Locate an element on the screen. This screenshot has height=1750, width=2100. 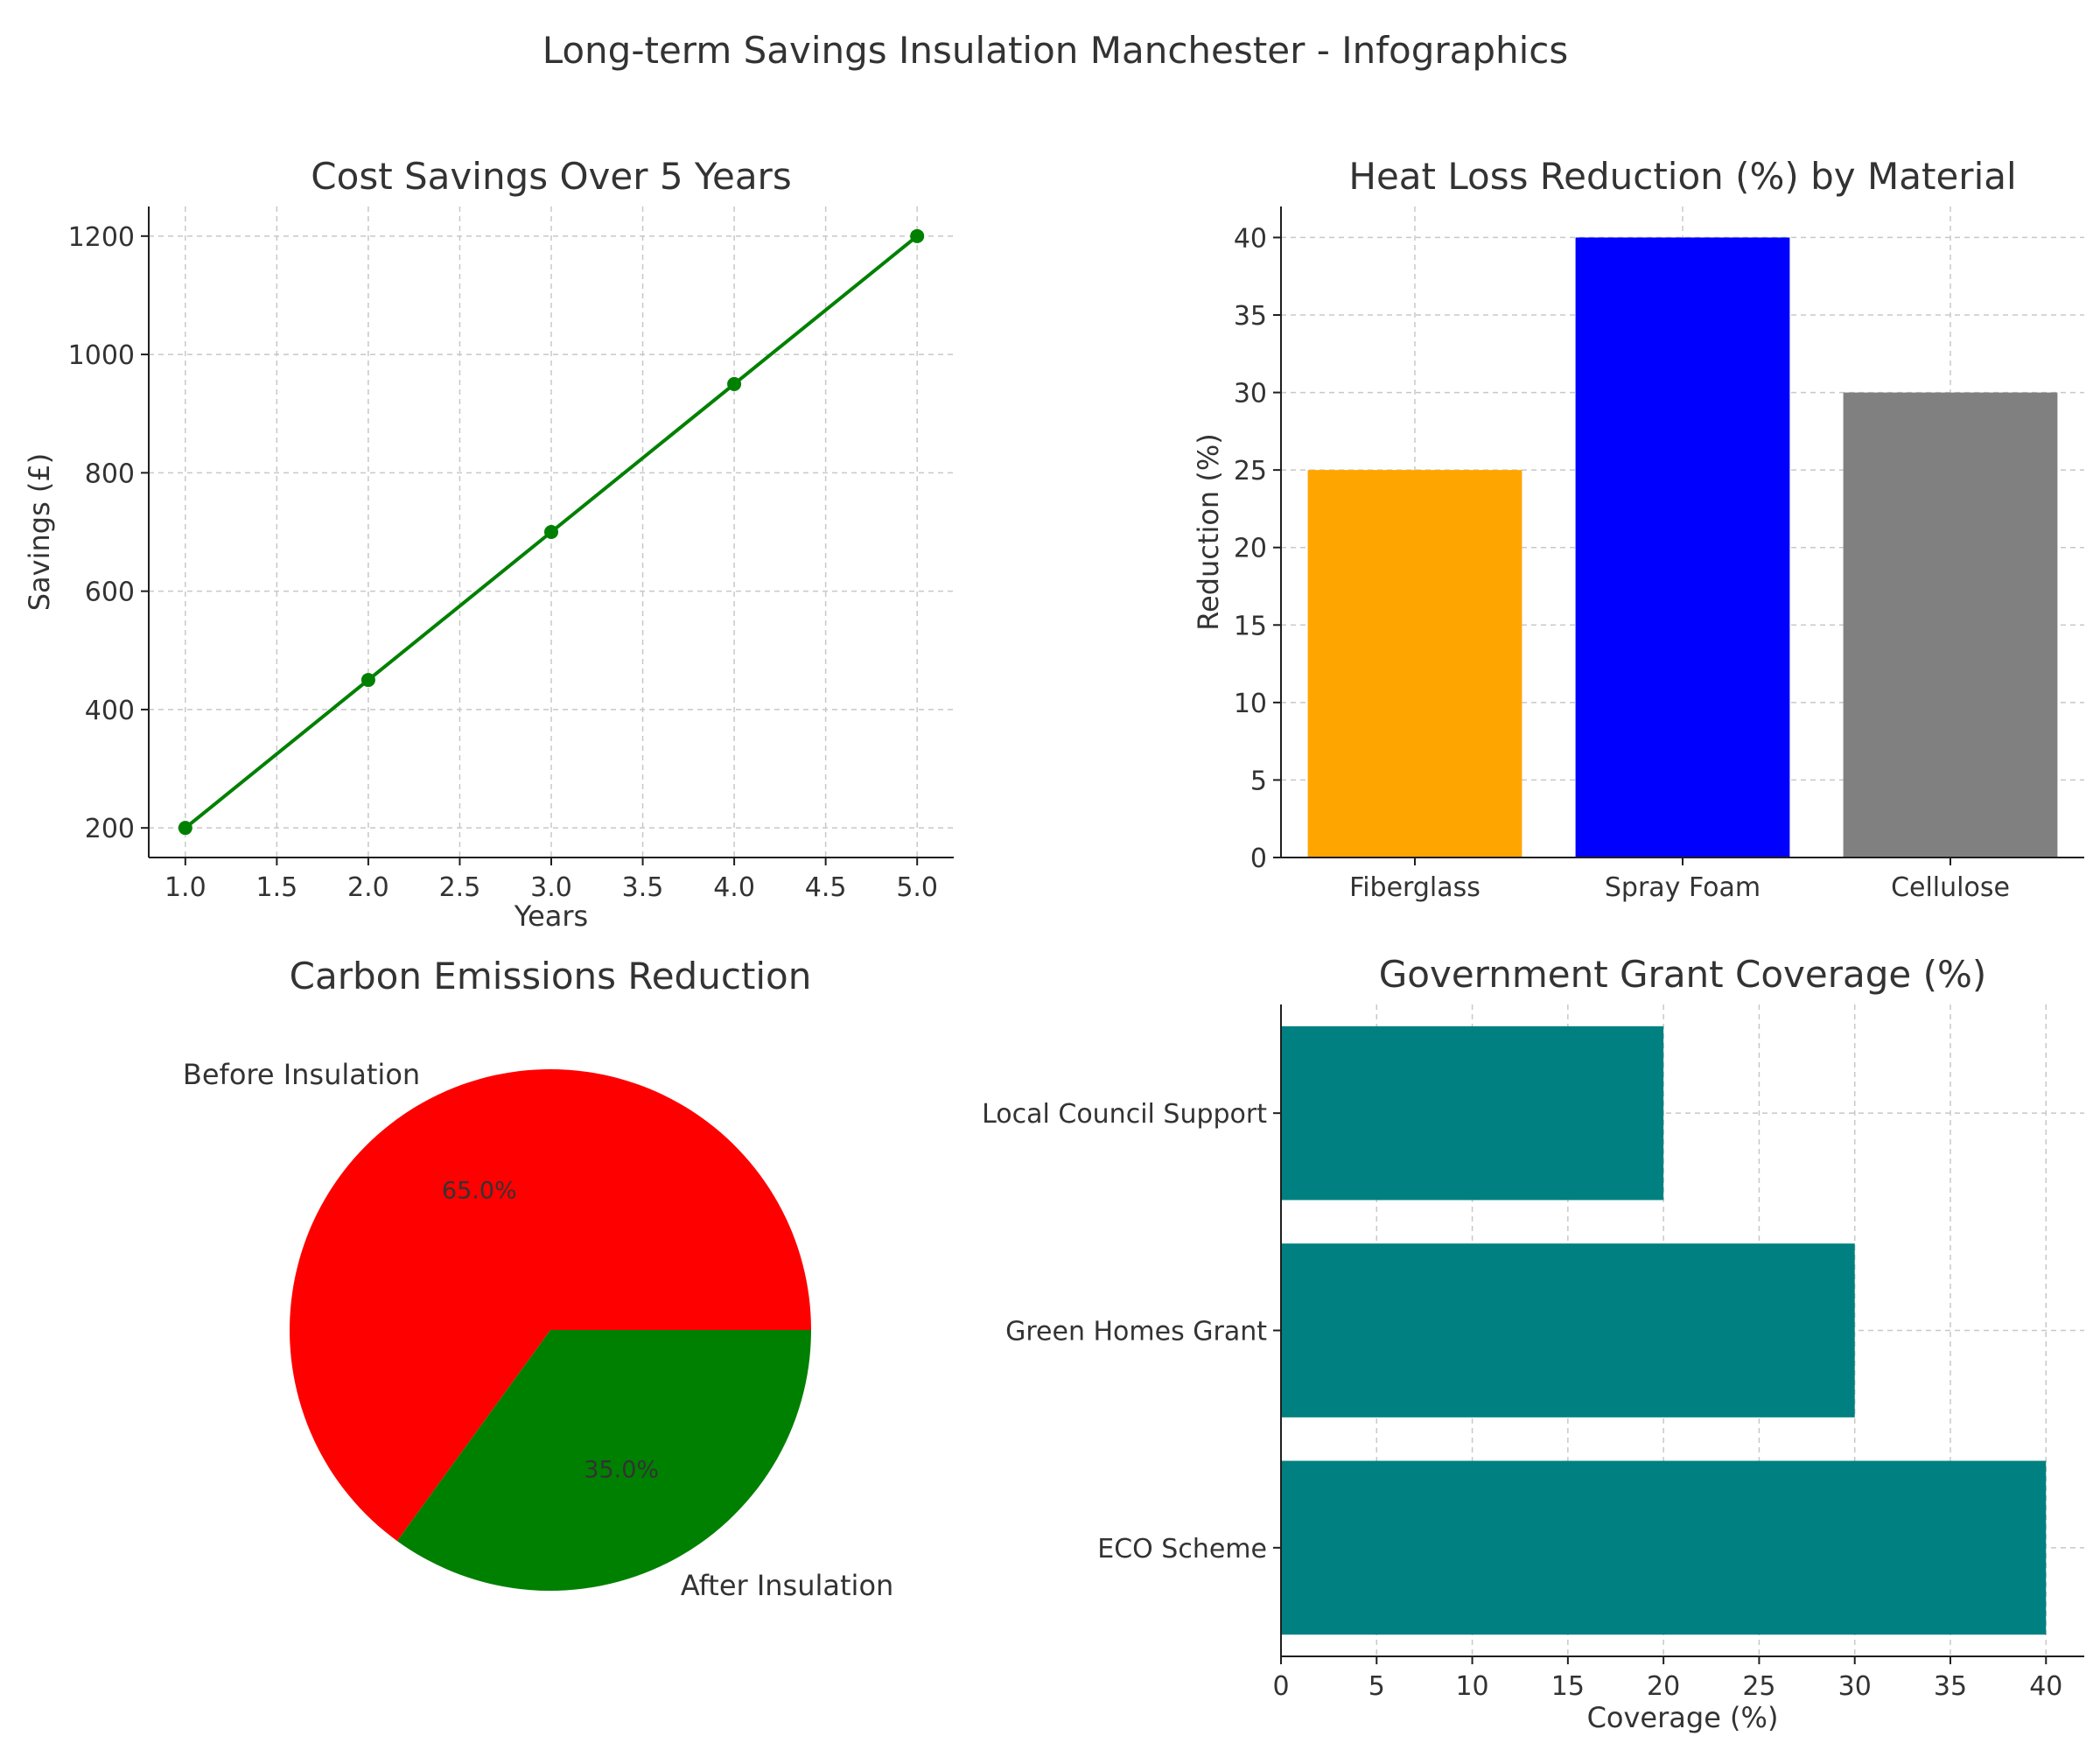
x-tick-label: 20 is located at coordinates (1663, 1686).